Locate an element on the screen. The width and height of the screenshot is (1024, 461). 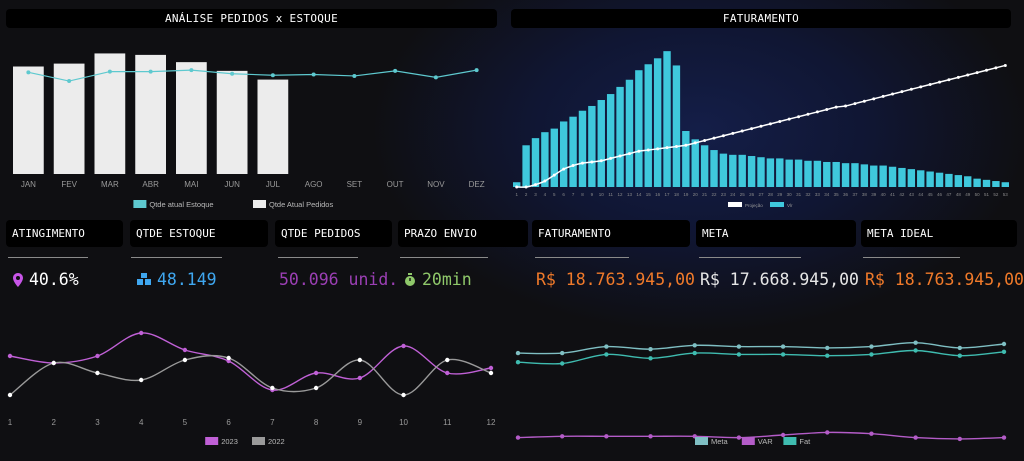
bar-pedidos is located at coordinates (150, 114).